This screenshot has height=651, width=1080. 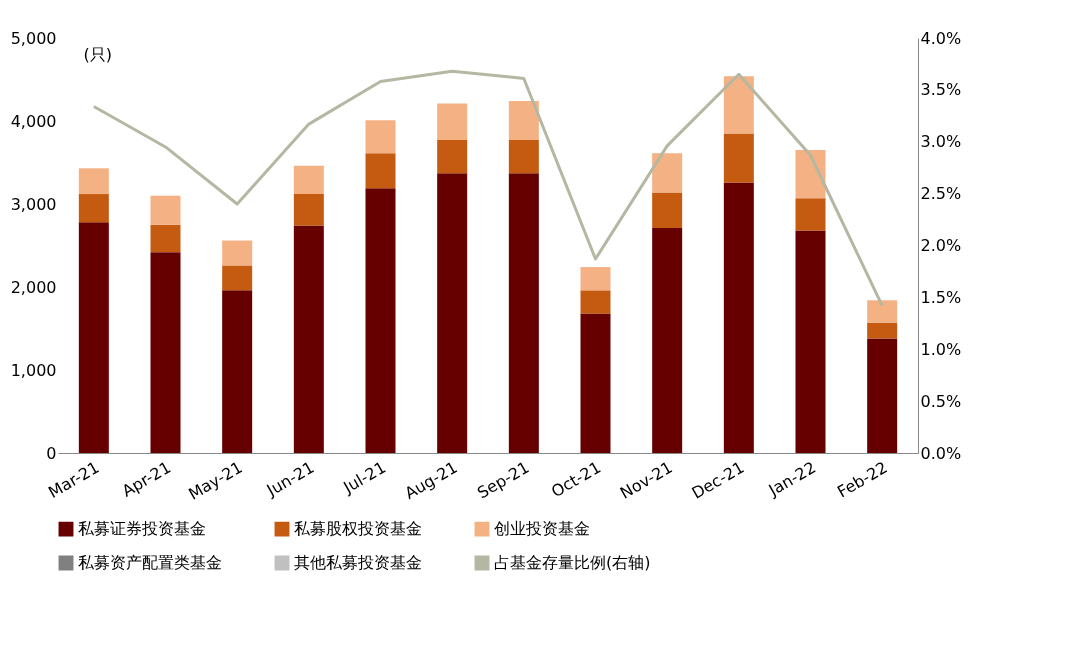 What do you see at coordinates (51, 453) in the screenshot?
I see `y-tick-label: 0` at bounding box center [51, 453].